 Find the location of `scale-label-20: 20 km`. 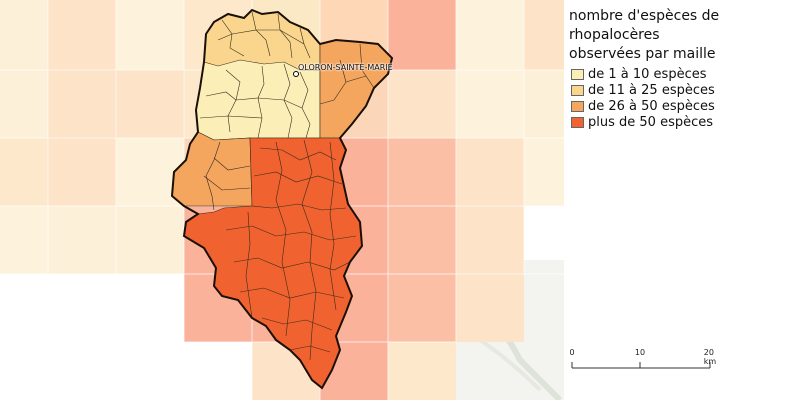

scale-label-20: 20 km is located at coordinates (710, 357).